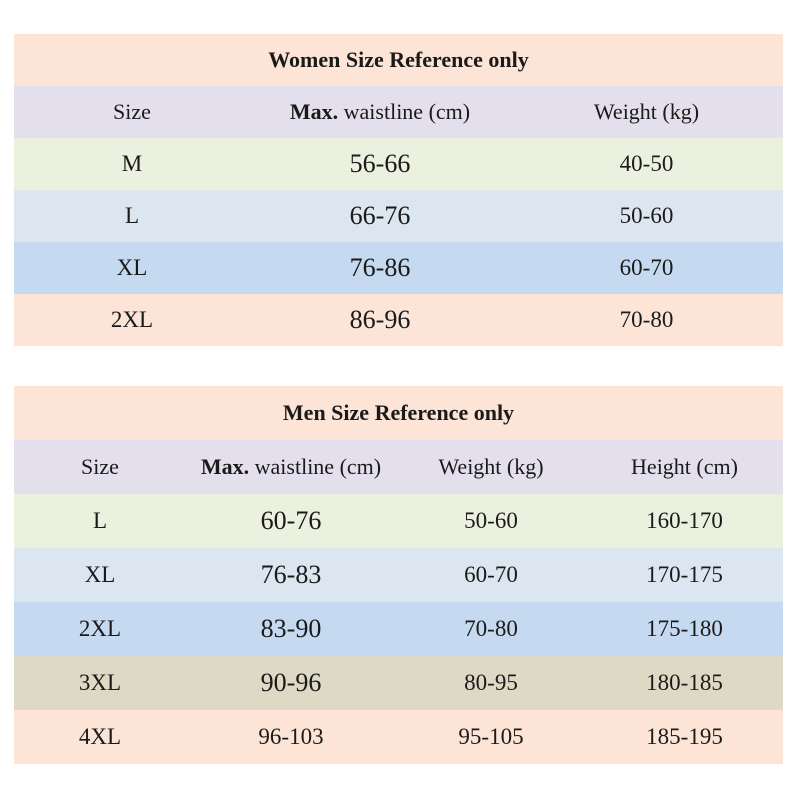  Describe the element at coordinates (398, 629) in the screenshot. I see `table-row: 2XL 83-90 70-80 175-180` at that location.